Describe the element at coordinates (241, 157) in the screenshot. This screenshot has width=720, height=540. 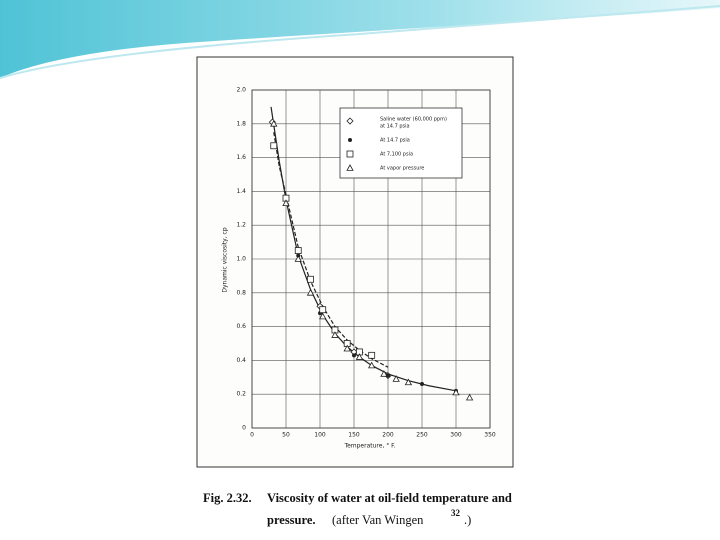
I see `y-tick-label: 1.6` at that location.